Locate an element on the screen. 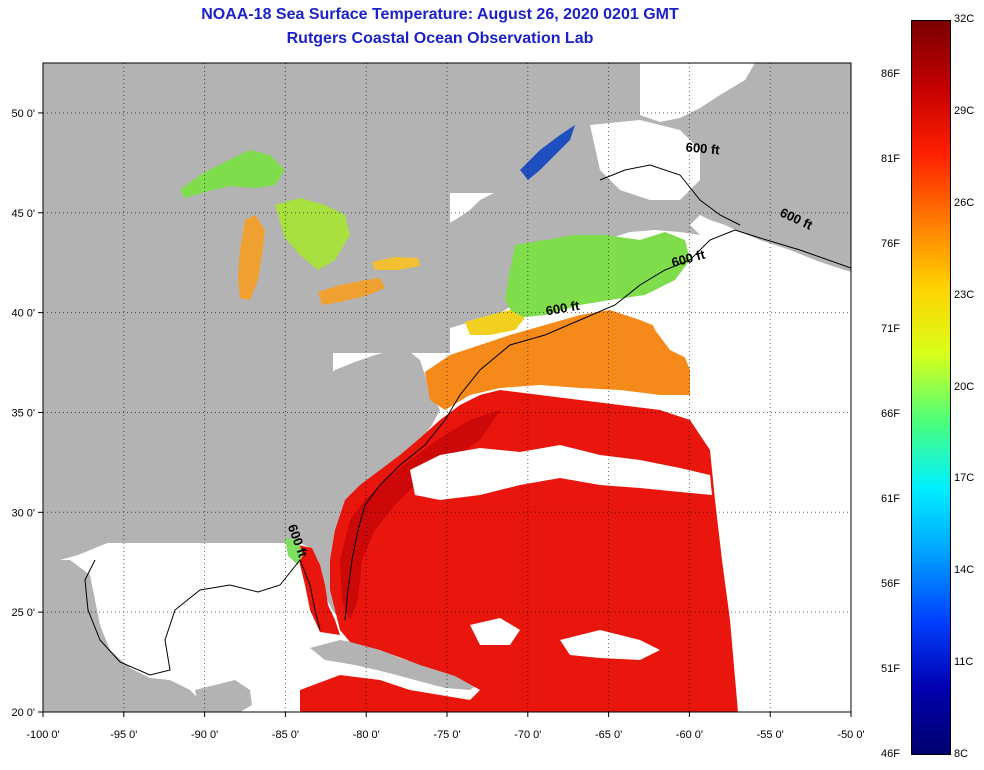  colorbar-celsius-label: 20C is located at coordinates (964, 386).